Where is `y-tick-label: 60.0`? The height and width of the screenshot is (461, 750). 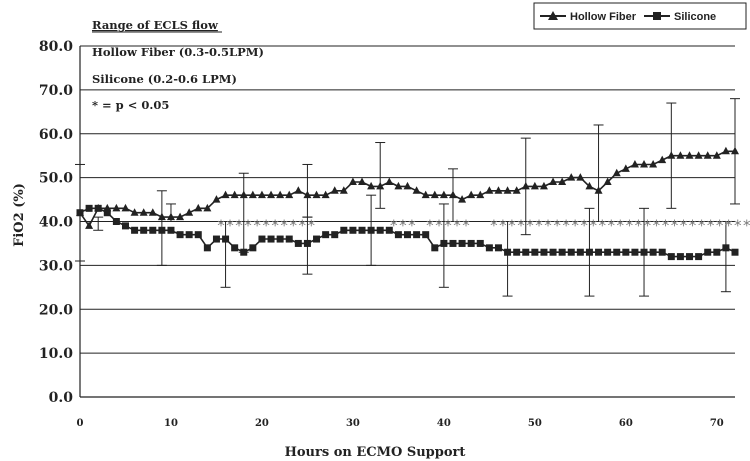 y-tick-label: 60.0 is located at coordinates (56, 135).